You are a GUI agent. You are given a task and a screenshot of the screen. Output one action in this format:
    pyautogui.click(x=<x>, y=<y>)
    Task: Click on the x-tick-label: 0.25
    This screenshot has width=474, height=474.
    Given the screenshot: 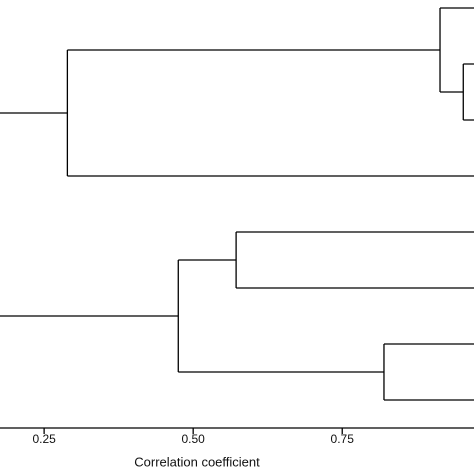 What is the action you would take?
    pyautogui.click(x=44, y=439)
    